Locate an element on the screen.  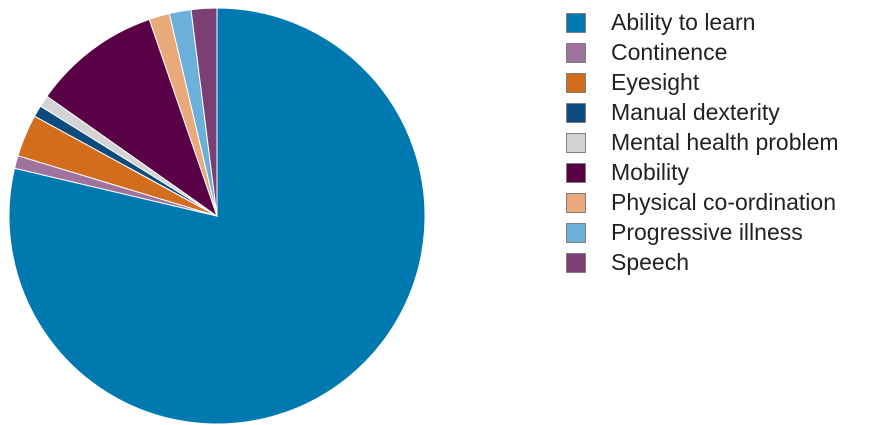
pie-slice-speech is located at coordinates (204, 112).